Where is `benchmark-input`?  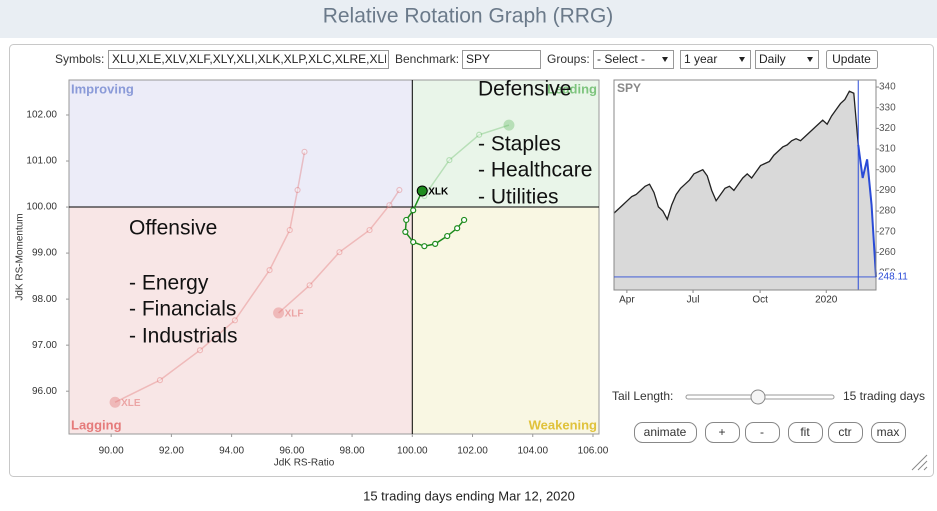 benchmark-input is located at coordinates (501, 59).